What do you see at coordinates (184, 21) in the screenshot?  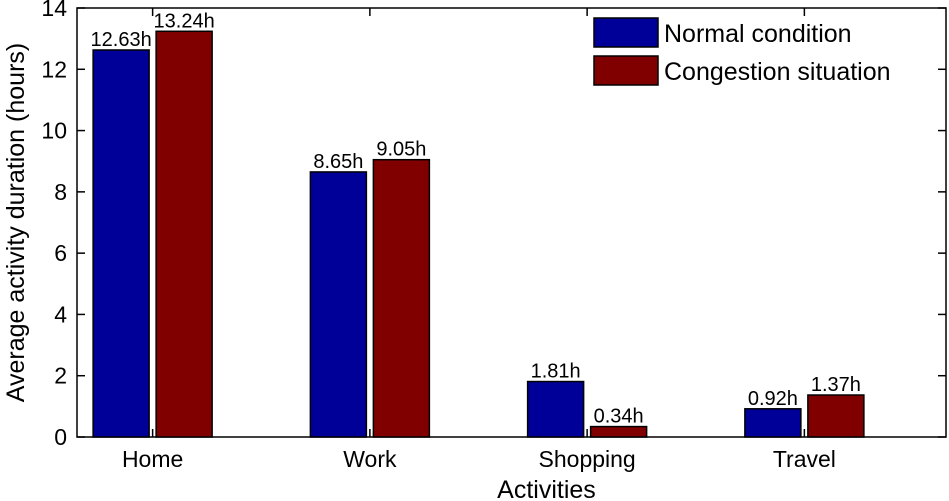 I see `data-label-home-congestion: 13.24h` at bounding box center [184, 21].